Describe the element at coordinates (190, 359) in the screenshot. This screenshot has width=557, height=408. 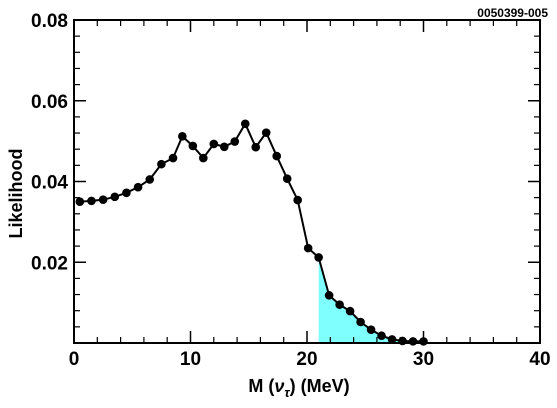
I see `x-tick-label: 10` at that location.